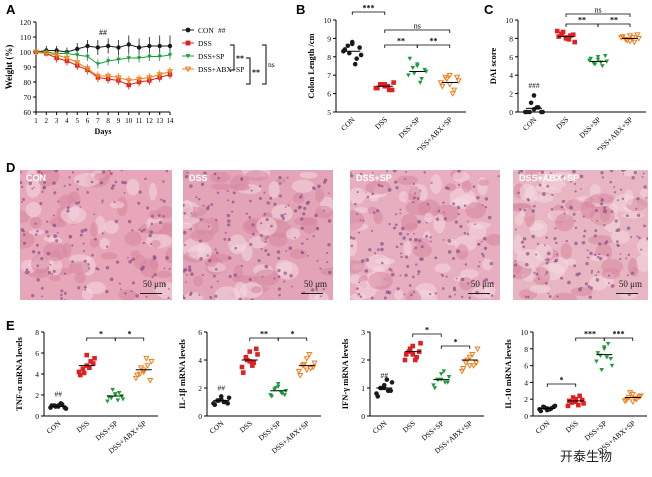 This screenshot has height=477, width=652. Describe the element at coordinates (526, 416) in the screenshot. I see `y-tick-label: 0` at that location.